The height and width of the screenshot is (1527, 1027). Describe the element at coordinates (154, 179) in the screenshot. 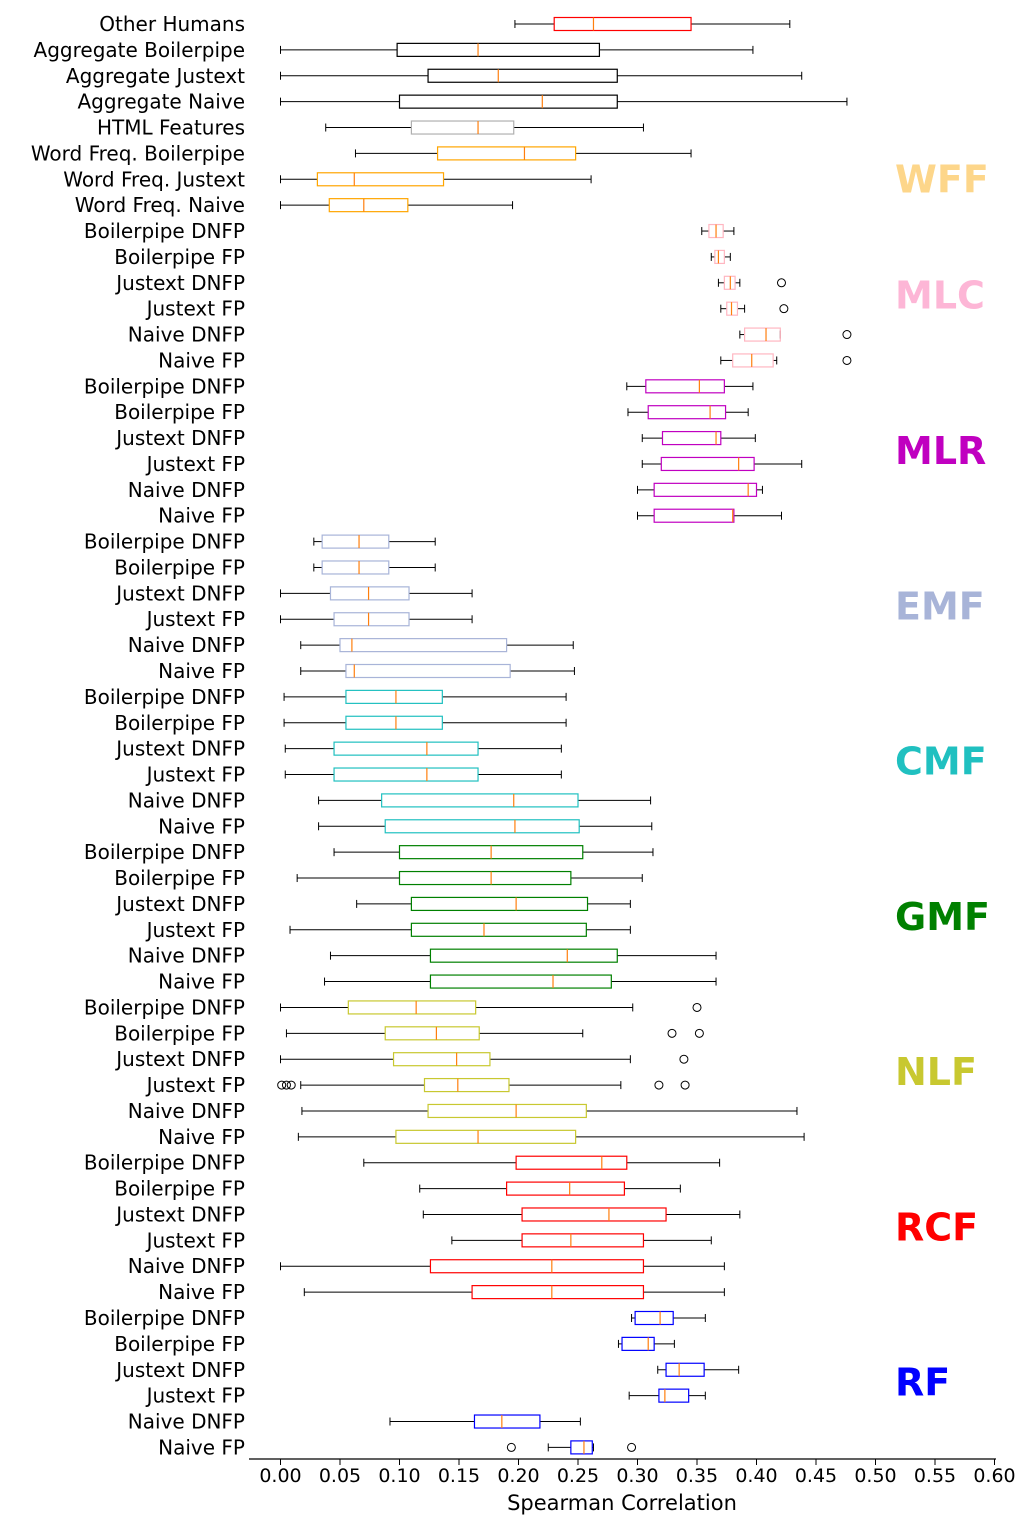

I see `row-label: Word Freq. Justext` at that location.